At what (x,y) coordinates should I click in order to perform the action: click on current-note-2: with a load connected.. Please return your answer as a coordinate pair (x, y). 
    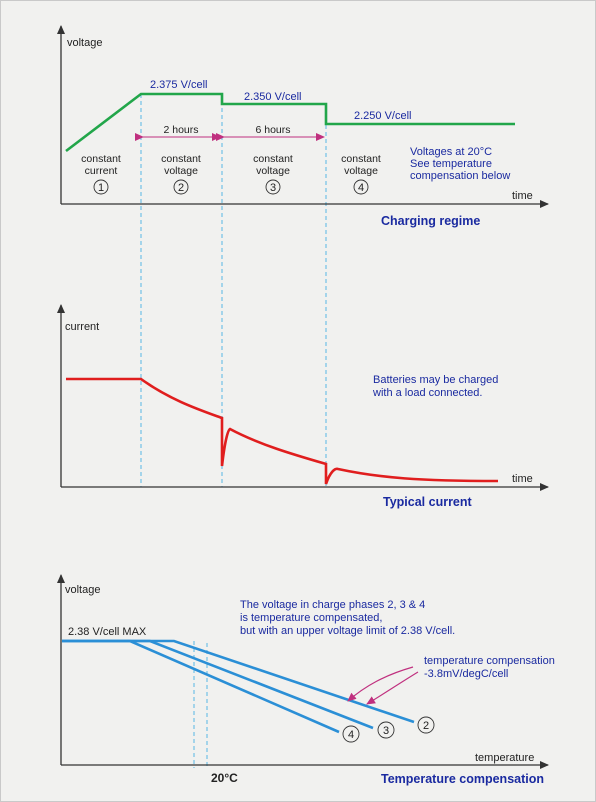
    Looking at the image, I should click on (427, 393).